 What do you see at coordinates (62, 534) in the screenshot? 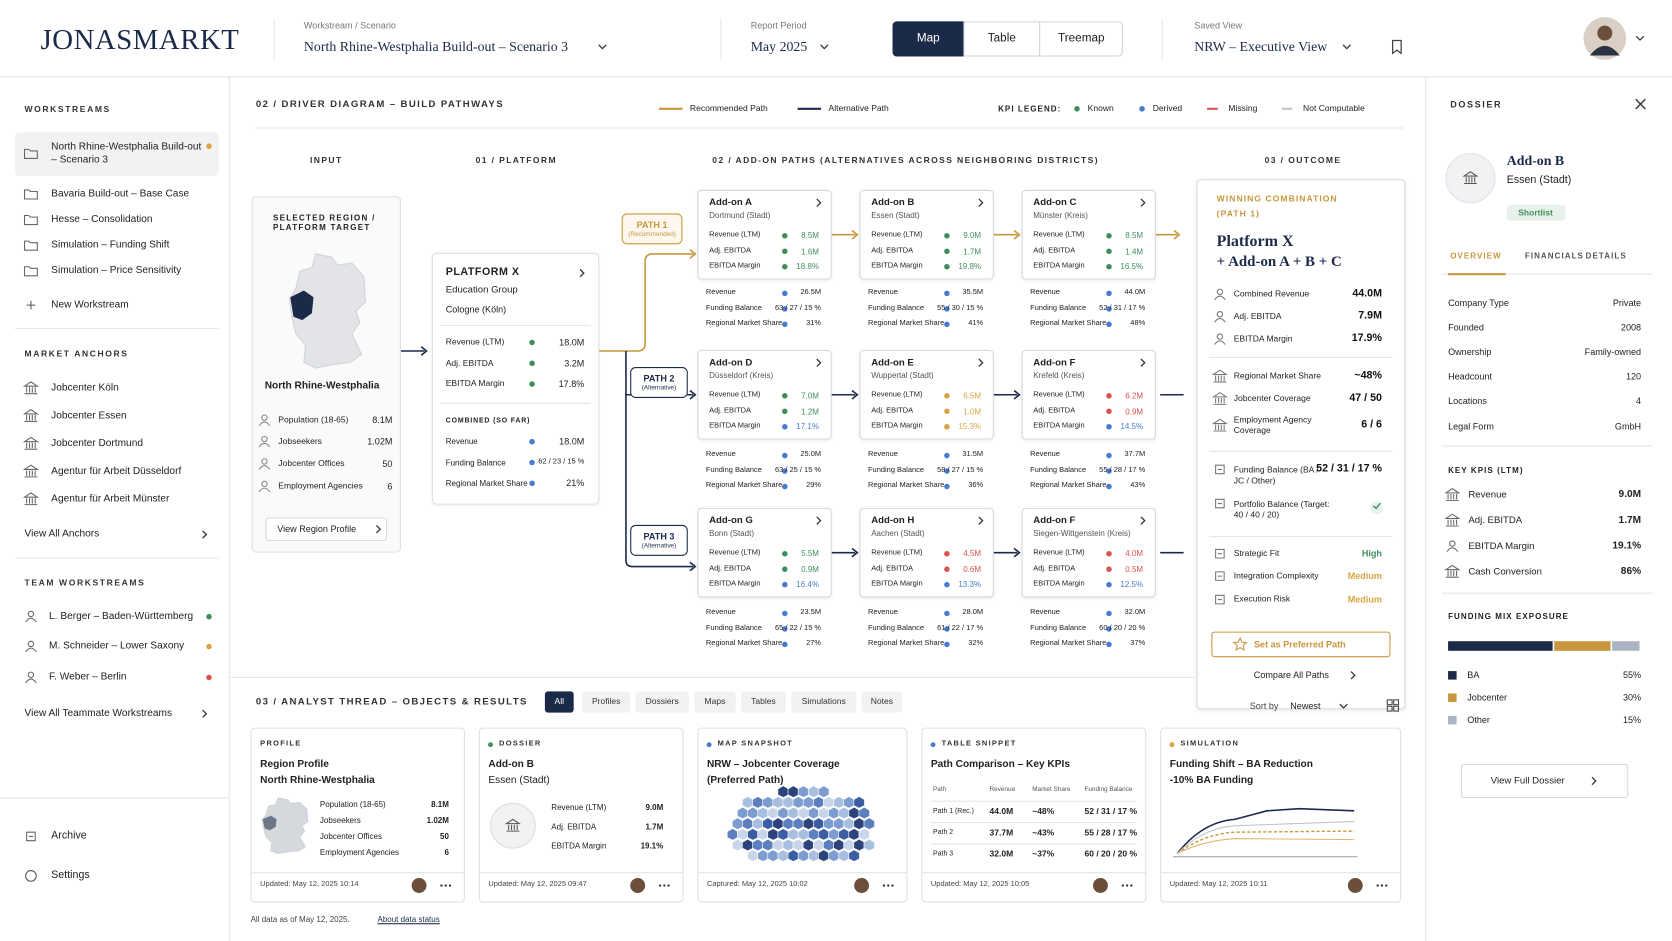
I see `link: View All Anchors` at bounding box center [62, 534].